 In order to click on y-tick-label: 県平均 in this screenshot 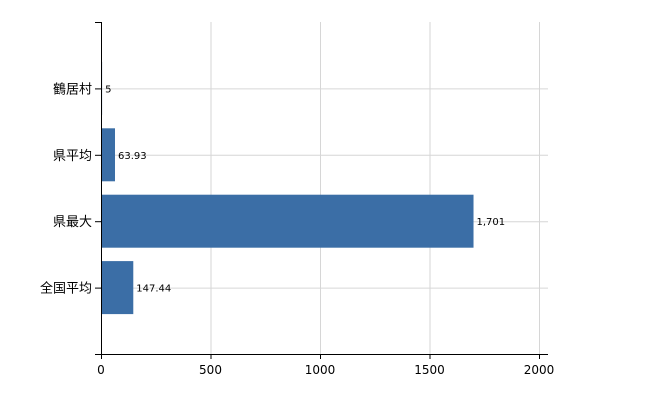, I will do `click(72, 156)`.